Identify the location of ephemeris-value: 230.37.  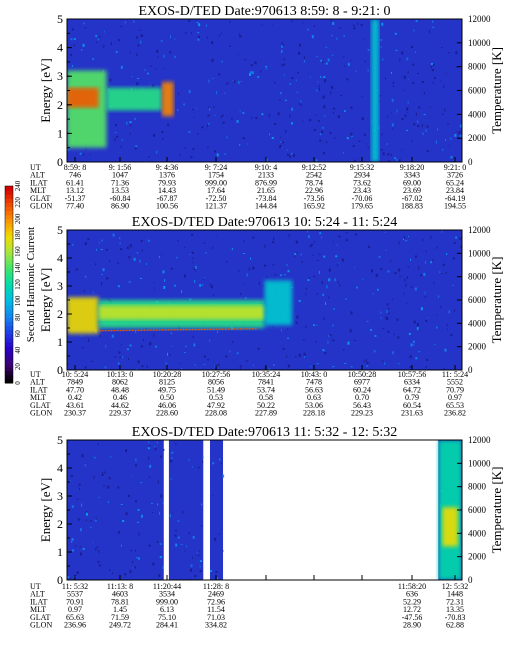
(75, 413).